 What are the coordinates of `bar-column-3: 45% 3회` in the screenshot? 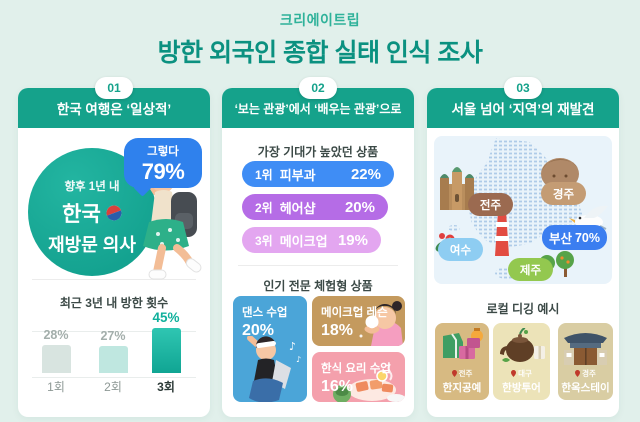 It's located at (166, 352).